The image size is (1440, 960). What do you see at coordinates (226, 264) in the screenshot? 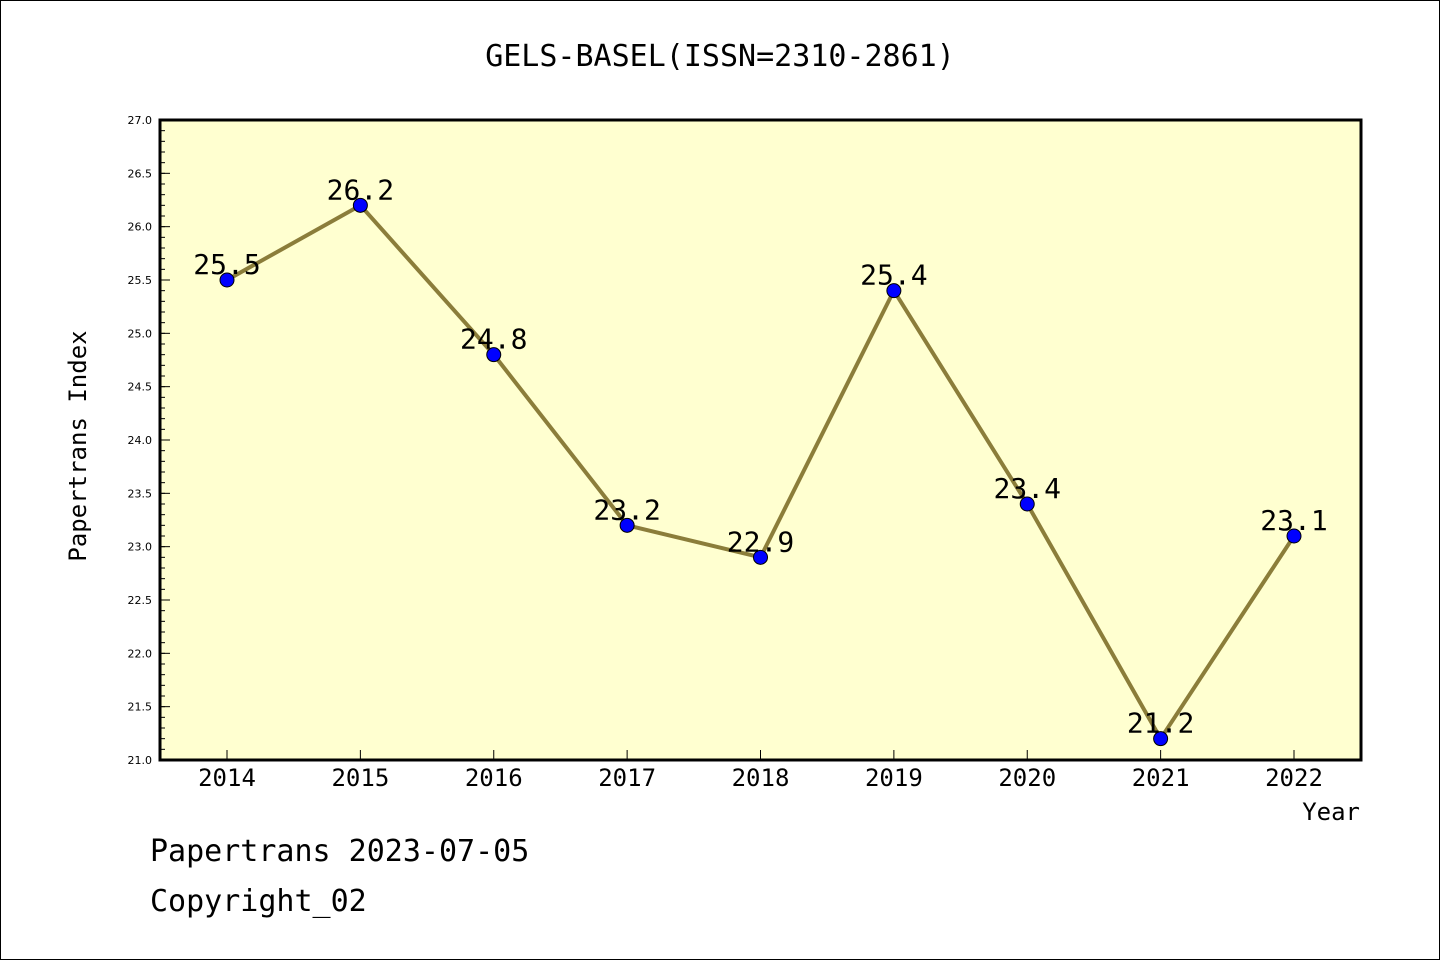
I see `data-label: 25.5` at bounding box center [226, 264].